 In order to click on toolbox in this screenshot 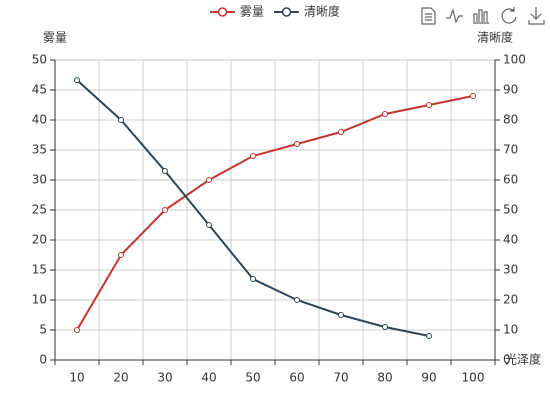, I will do `click(483, 16)`.